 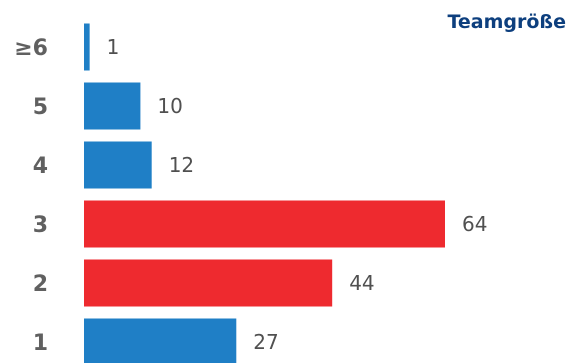 What do you see at coordinates (181, 165) in the screenshot?
I see `value-label: 12` at bounding box center [181, 165].